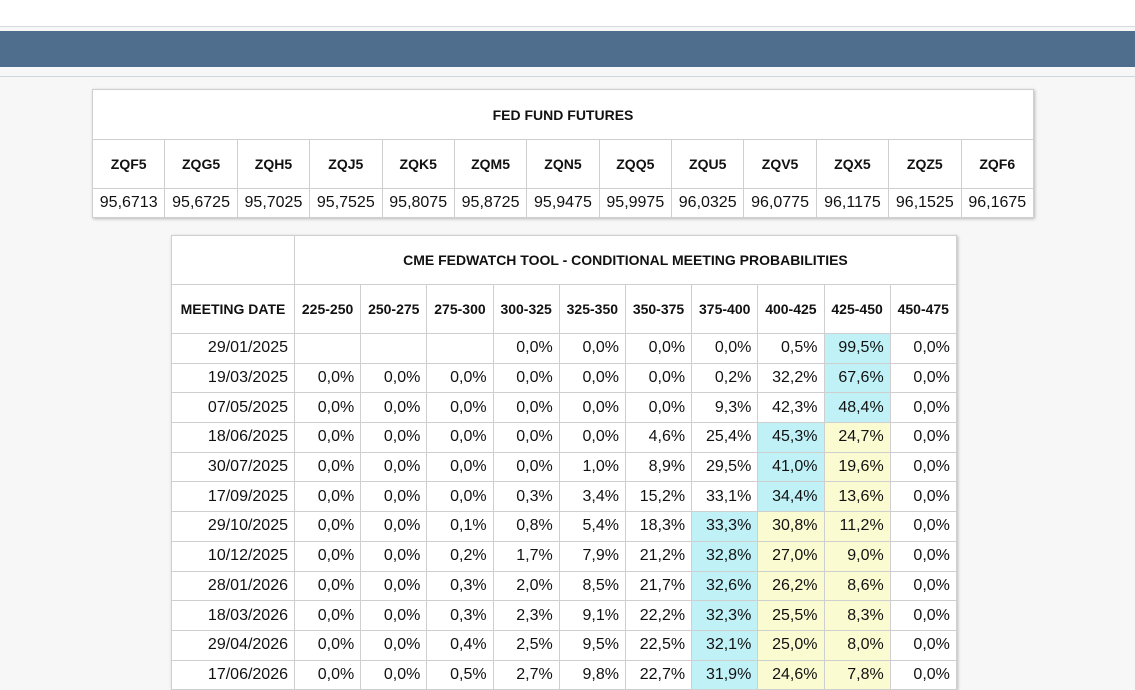 The height and width of the screenshot is (690, 1135). What do you see at coordinates (233, 348) in the screenshot?
I see `meeting-date: 29/01/2025` at bounding box center [233, 348].